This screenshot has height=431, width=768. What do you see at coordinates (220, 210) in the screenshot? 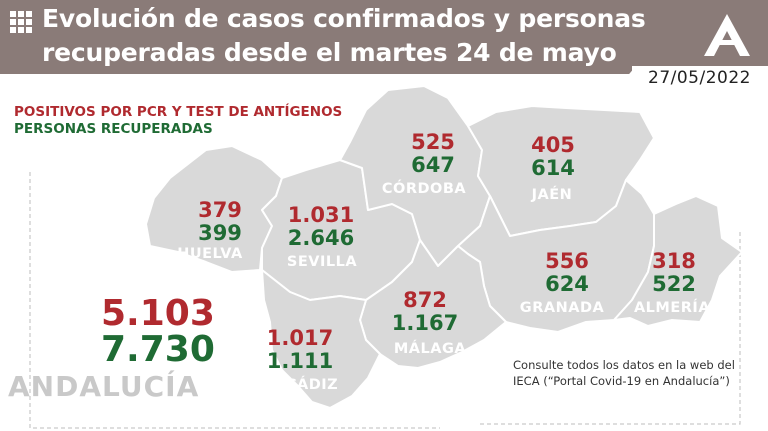
I see `huelva-positives: 379` at bounding box center [220, 210].